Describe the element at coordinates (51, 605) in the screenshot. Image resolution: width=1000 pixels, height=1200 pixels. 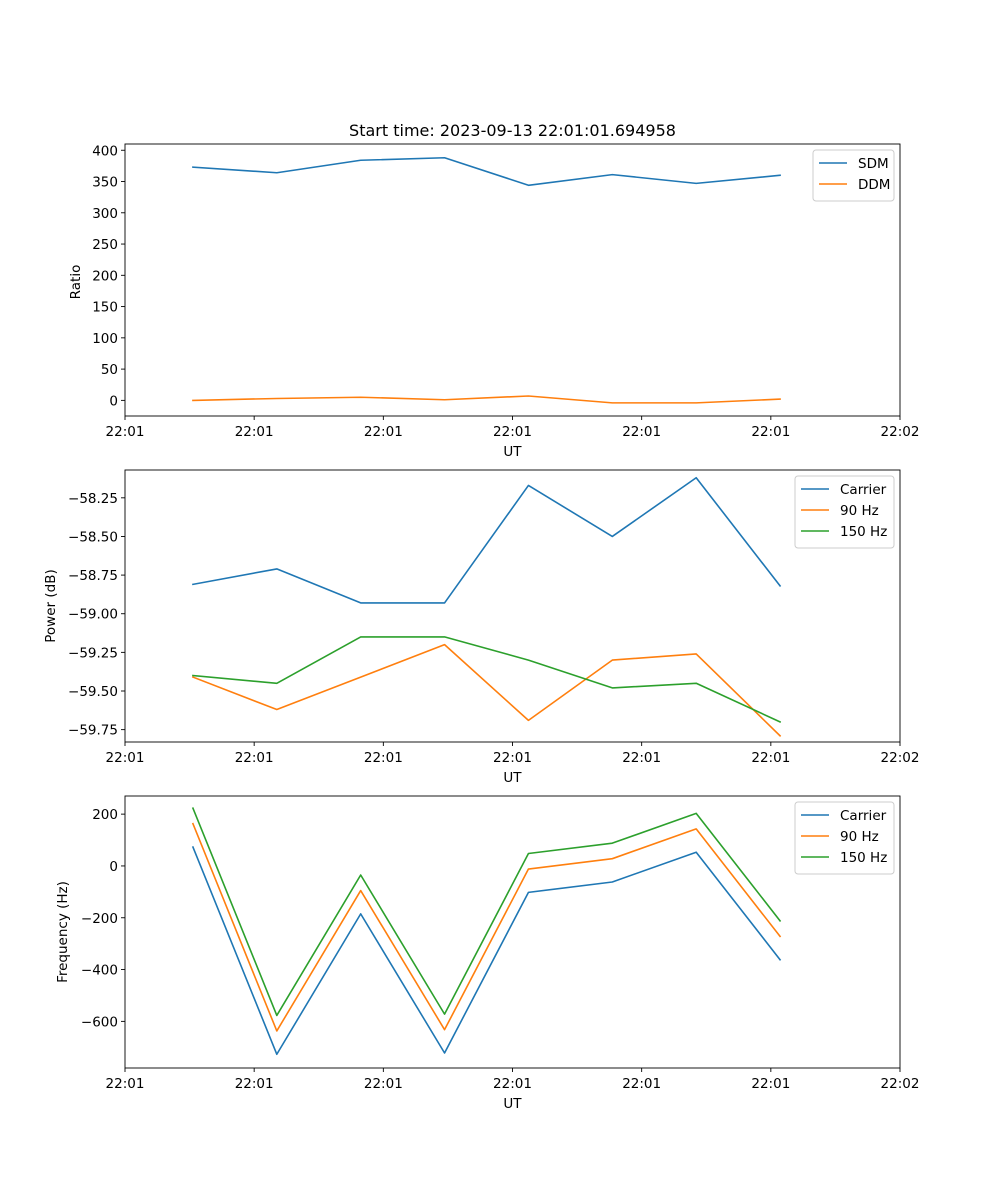
I see `y-axis-label: Power (dB)` at that location.